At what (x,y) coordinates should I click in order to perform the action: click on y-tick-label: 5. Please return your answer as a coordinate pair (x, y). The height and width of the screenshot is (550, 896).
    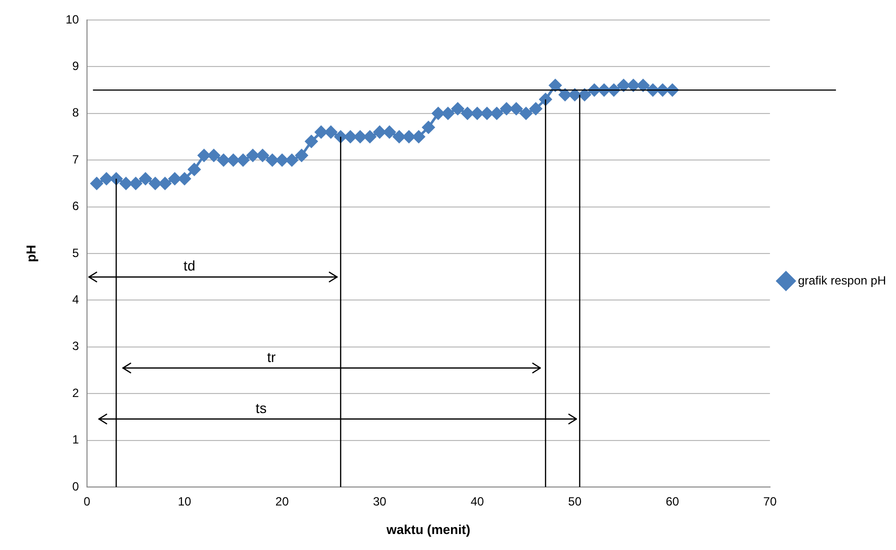
    Looking at the image, I should click on (76, 253).